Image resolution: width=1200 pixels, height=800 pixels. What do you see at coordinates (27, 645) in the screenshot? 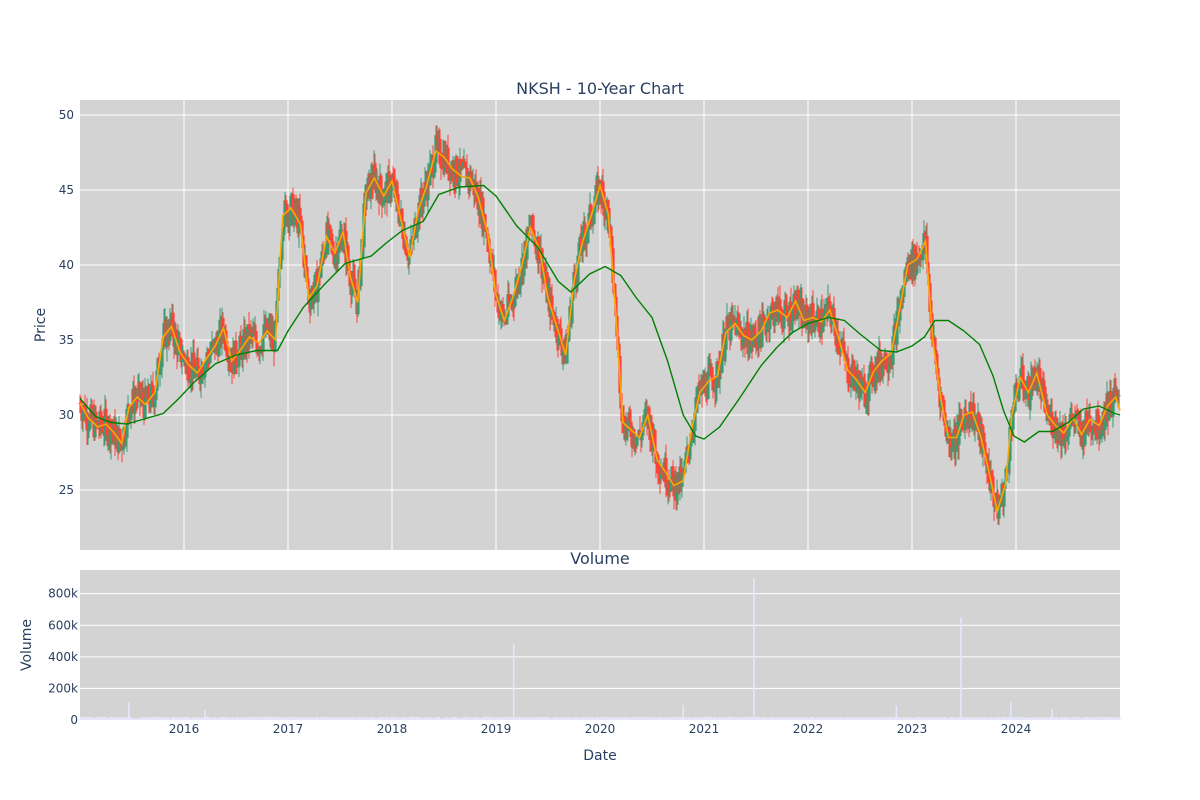
I see `volume-y-axis-title: Volume` at bounding box center [27, 645].